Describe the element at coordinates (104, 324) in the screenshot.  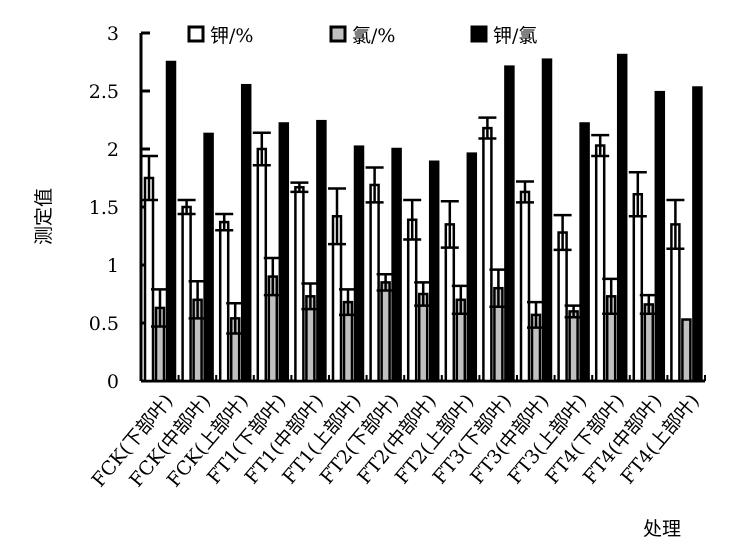
I see `y-tick-label: 0.5` at that location.